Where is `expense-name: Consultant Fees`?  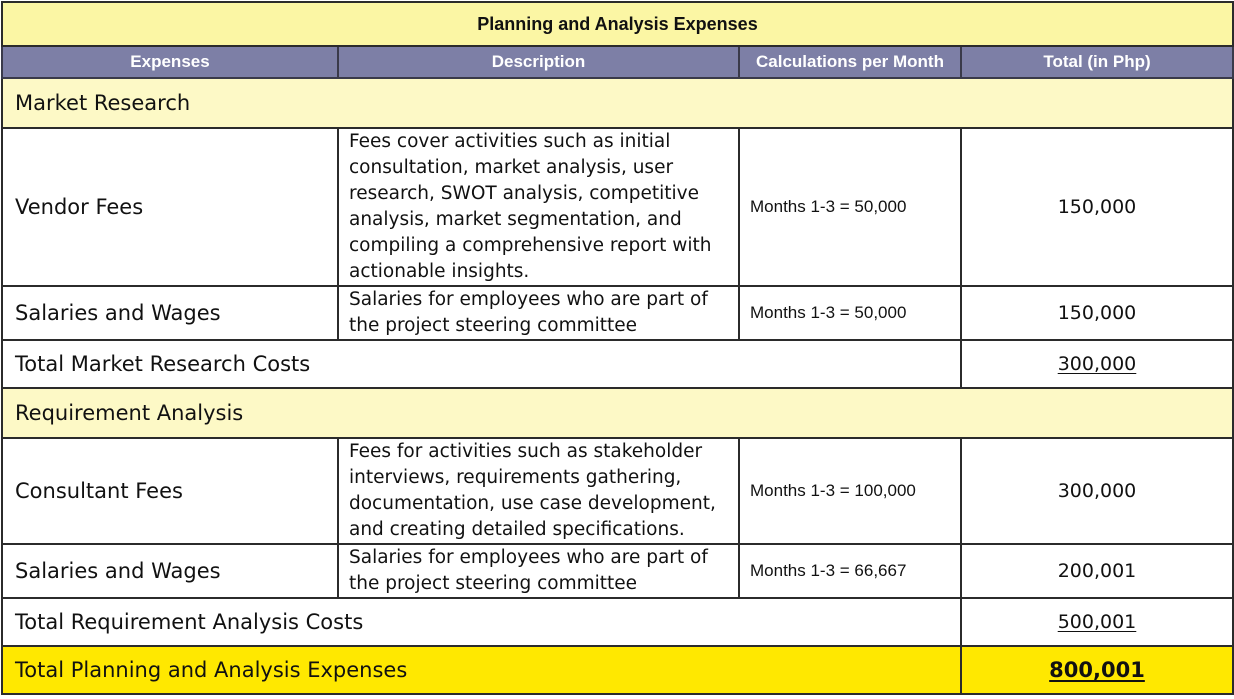 expense-name: Consultant Fees is located at coordinates (170, 491).